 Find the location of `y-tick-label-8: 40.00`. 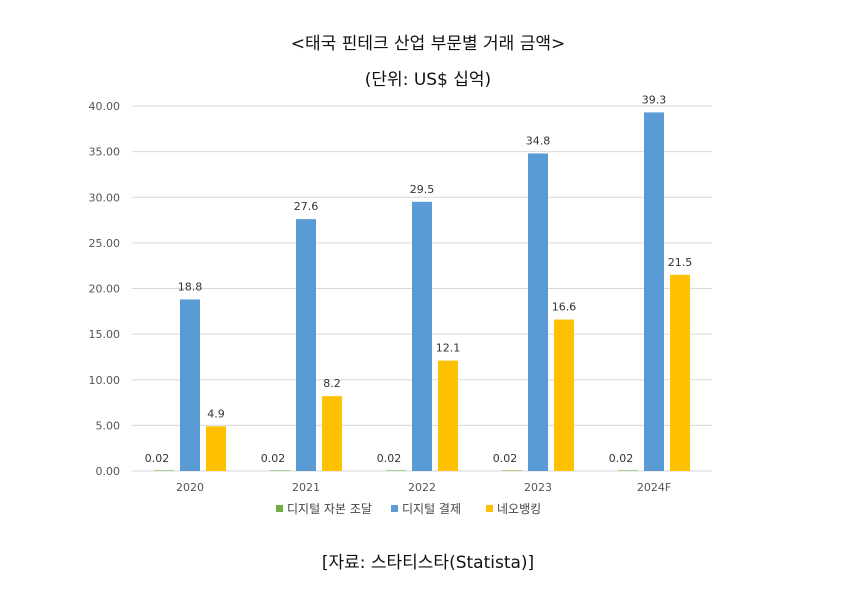

y-tick-label-8: 40.00 is located at coordinates (105, 106).